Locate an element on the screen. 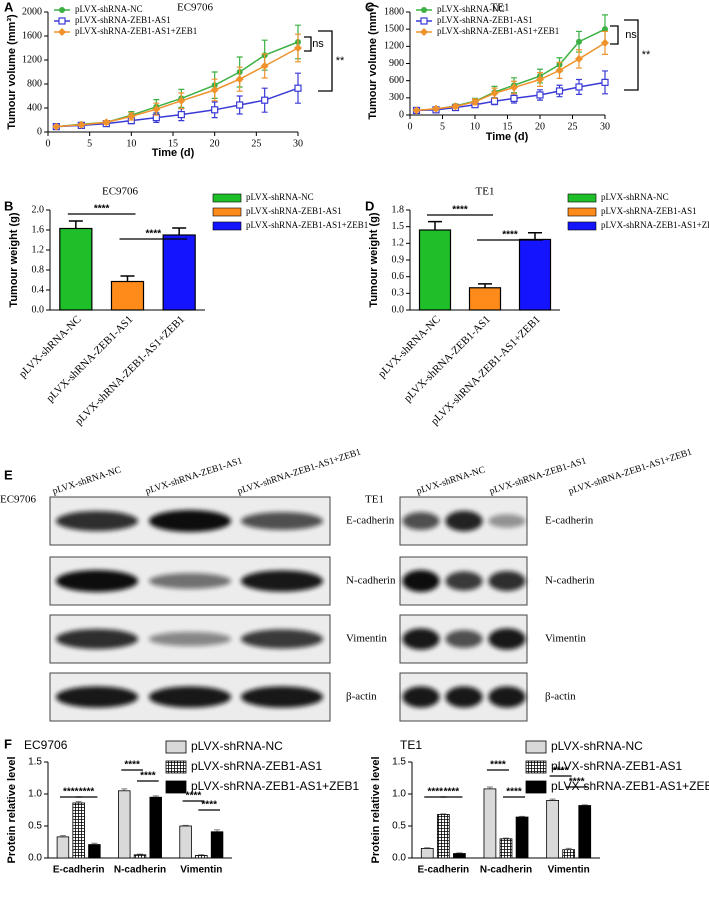 This screenshot has height=904, width=709. panel-letter: E is located at coordinates (8, 474).